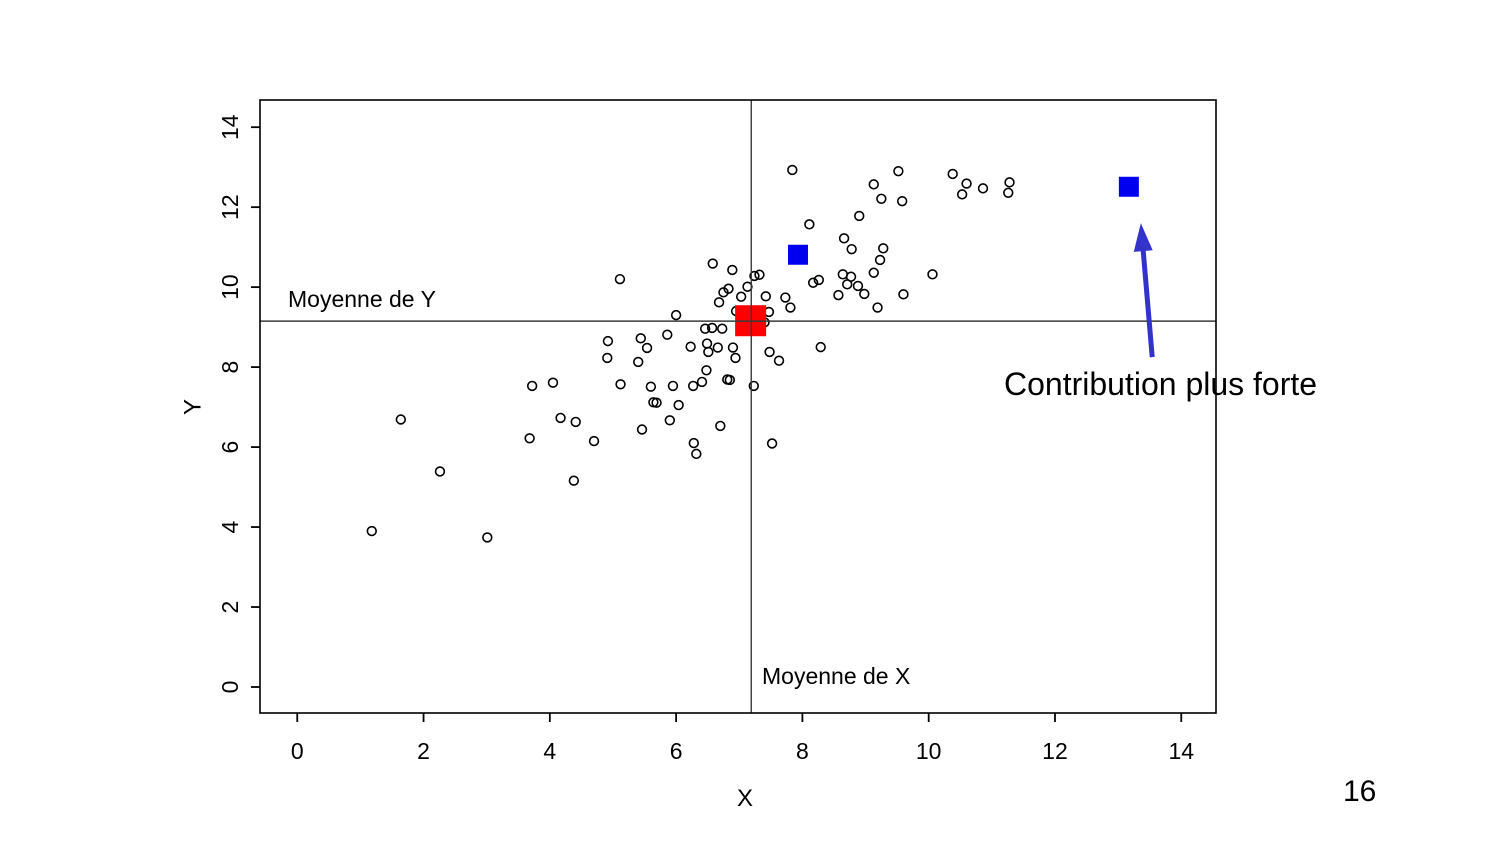 This screenshot has width=1500, height=845. I want to click on x-tick-label: 6, so click(676, 751).